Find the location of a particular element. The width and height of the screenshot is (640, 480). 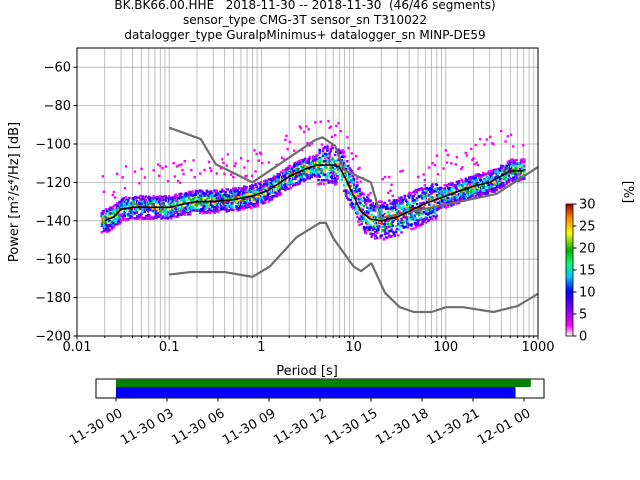

series-line-mode is located at coordinates (314, 193).